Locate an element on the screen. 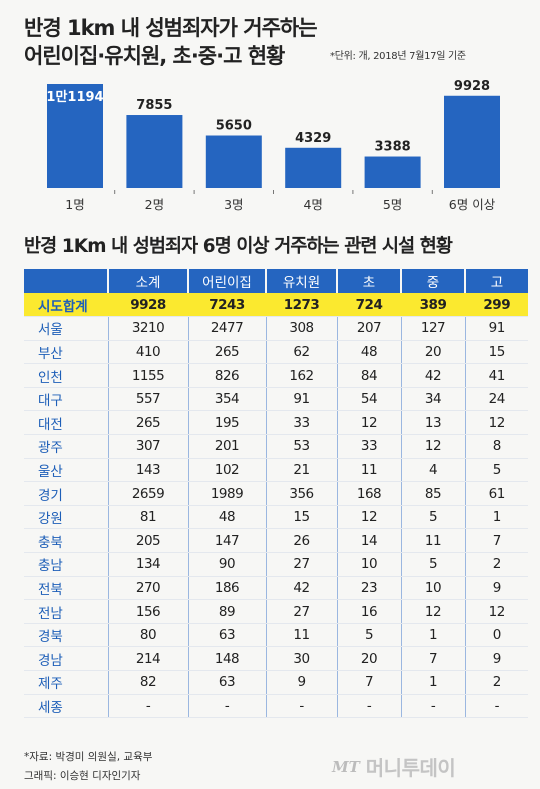 The image size is (540, 789). cell-subtotal: 81 is located at coordinates (147, 517).